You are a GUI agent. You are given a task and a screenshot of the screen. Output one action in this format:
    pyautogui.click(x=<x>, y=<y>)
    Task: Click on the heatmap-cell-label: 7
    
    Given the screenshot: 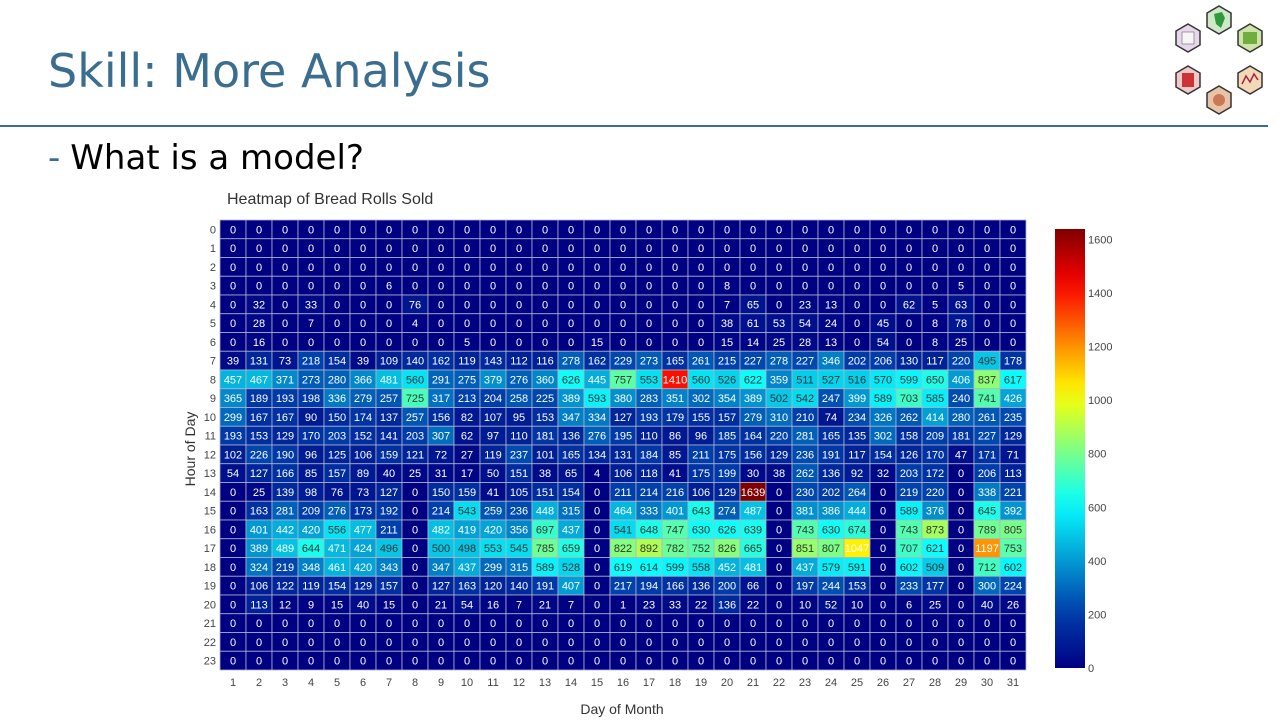 What is the action you would take?
    pyautogui.click(x=571, y=605)
    